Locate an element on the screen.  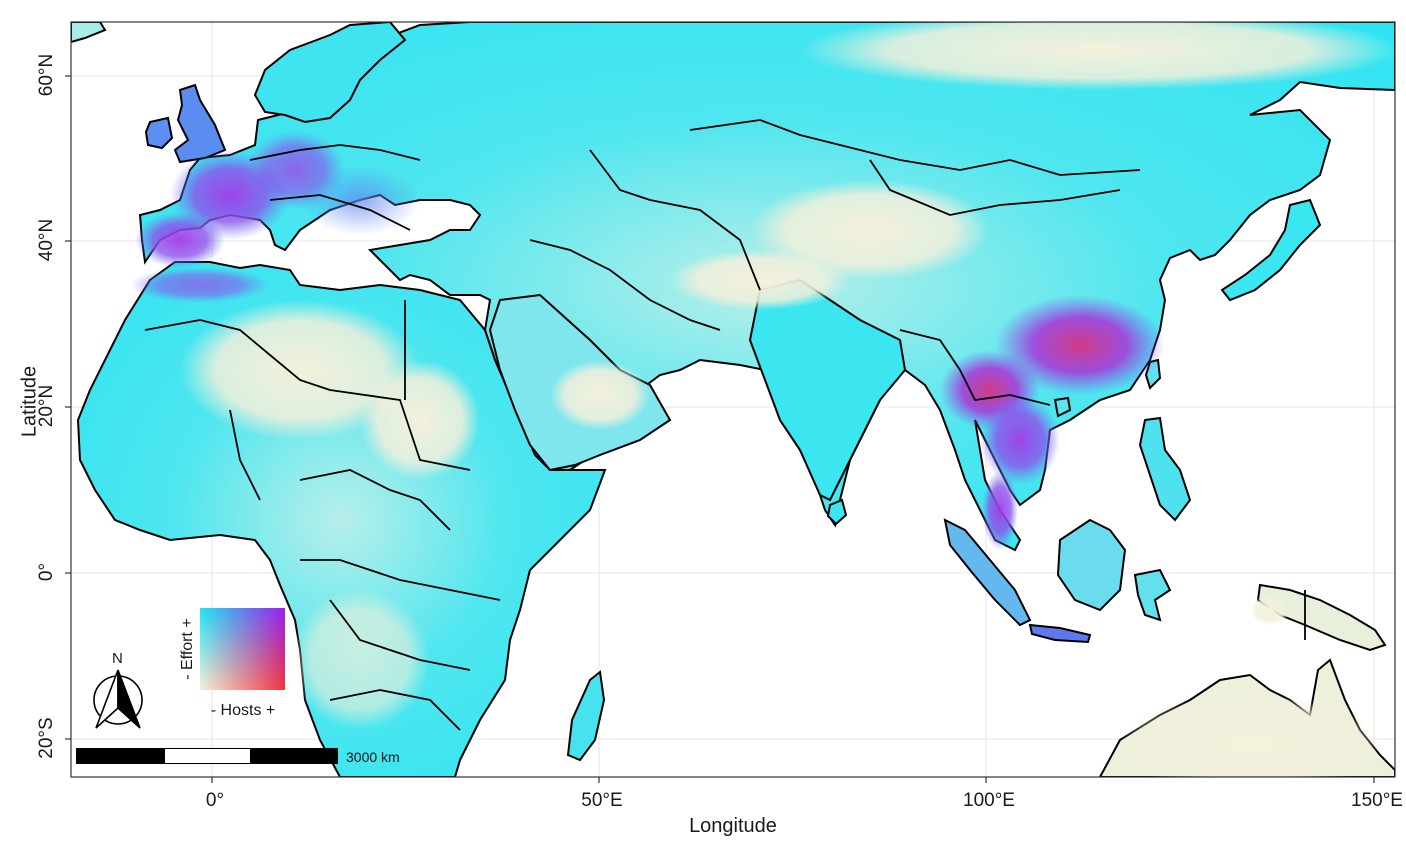
landmass-ireland is located at coordinates (159, 133).